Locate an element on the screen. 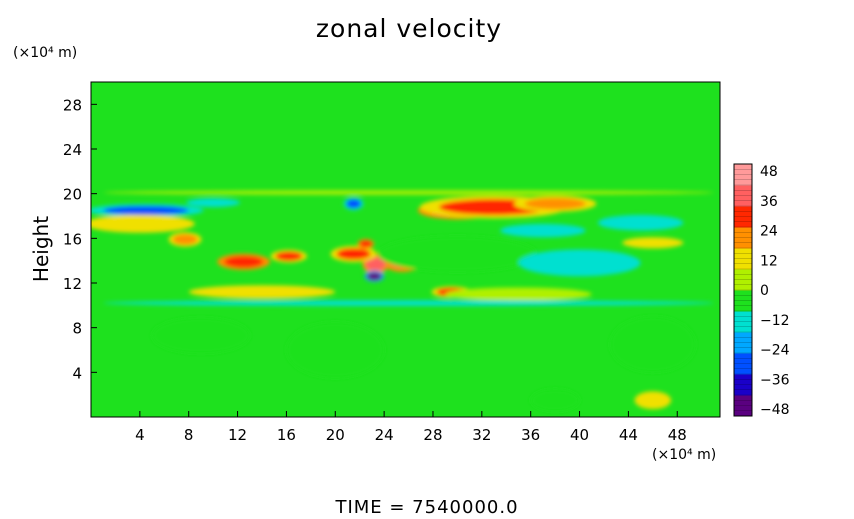 The image size is (854, 519). colorbar-label: 36 is located at coordinates (769, 202).